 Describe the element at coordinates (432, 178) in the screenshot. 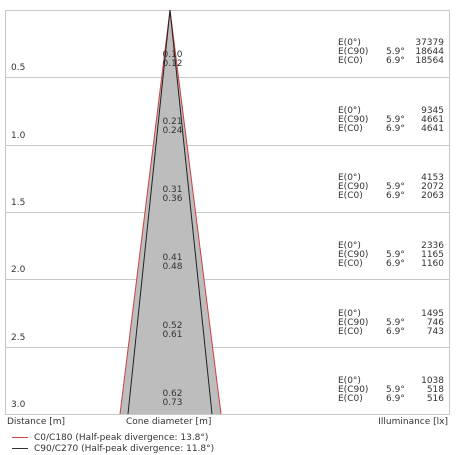

I see `illuminance-value: 4153` at that location.